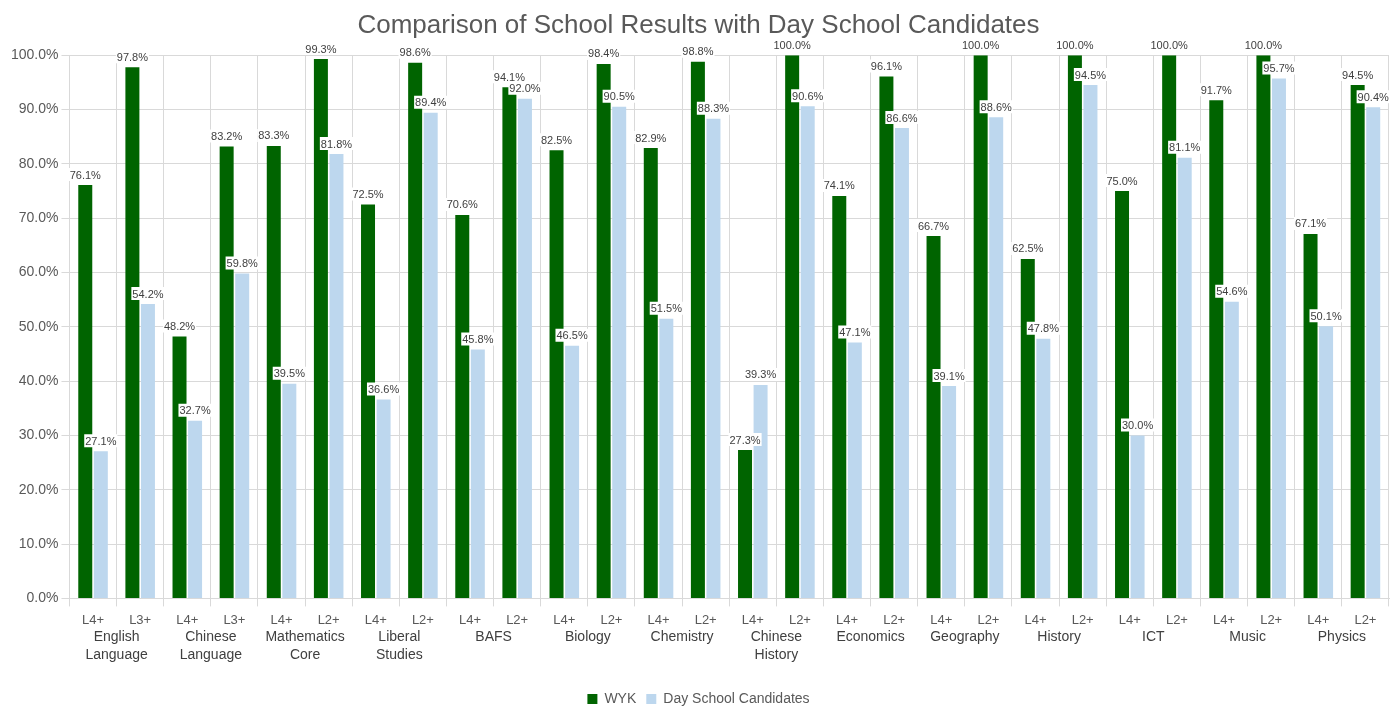  Describe the element at coordinates (38, 379) in the screenshot. I see `y-tick-label: 40.0%` at that location.